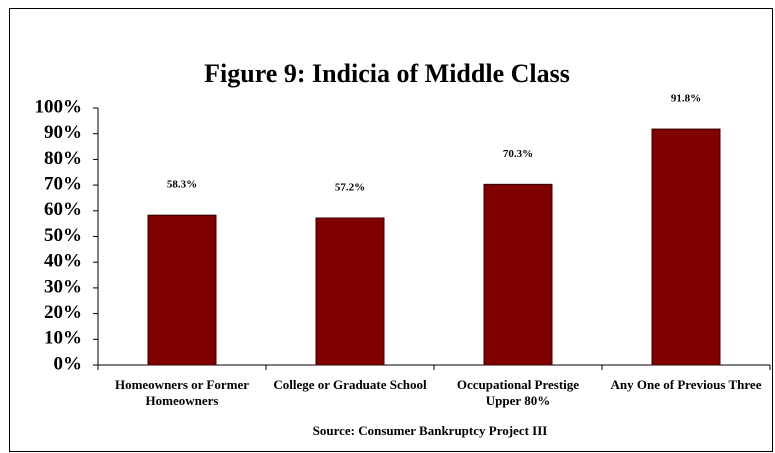 The image size is (775, 453). I want to click on y-tick-label: 50%, so click(63, 235).